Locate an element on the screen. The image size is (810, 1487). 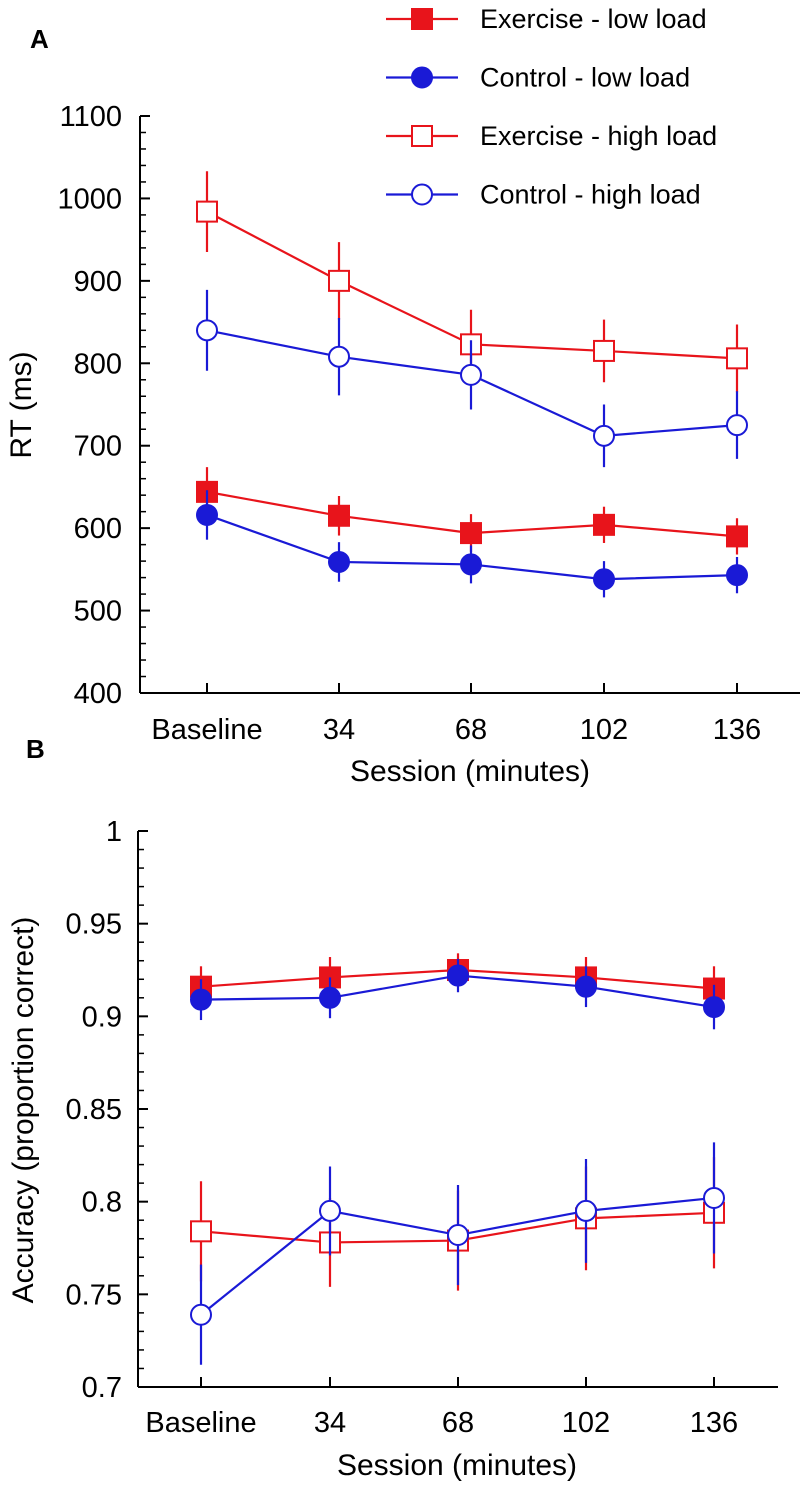
legend-item-control-low-load: Control - low load is located at coordinates (538, 78).